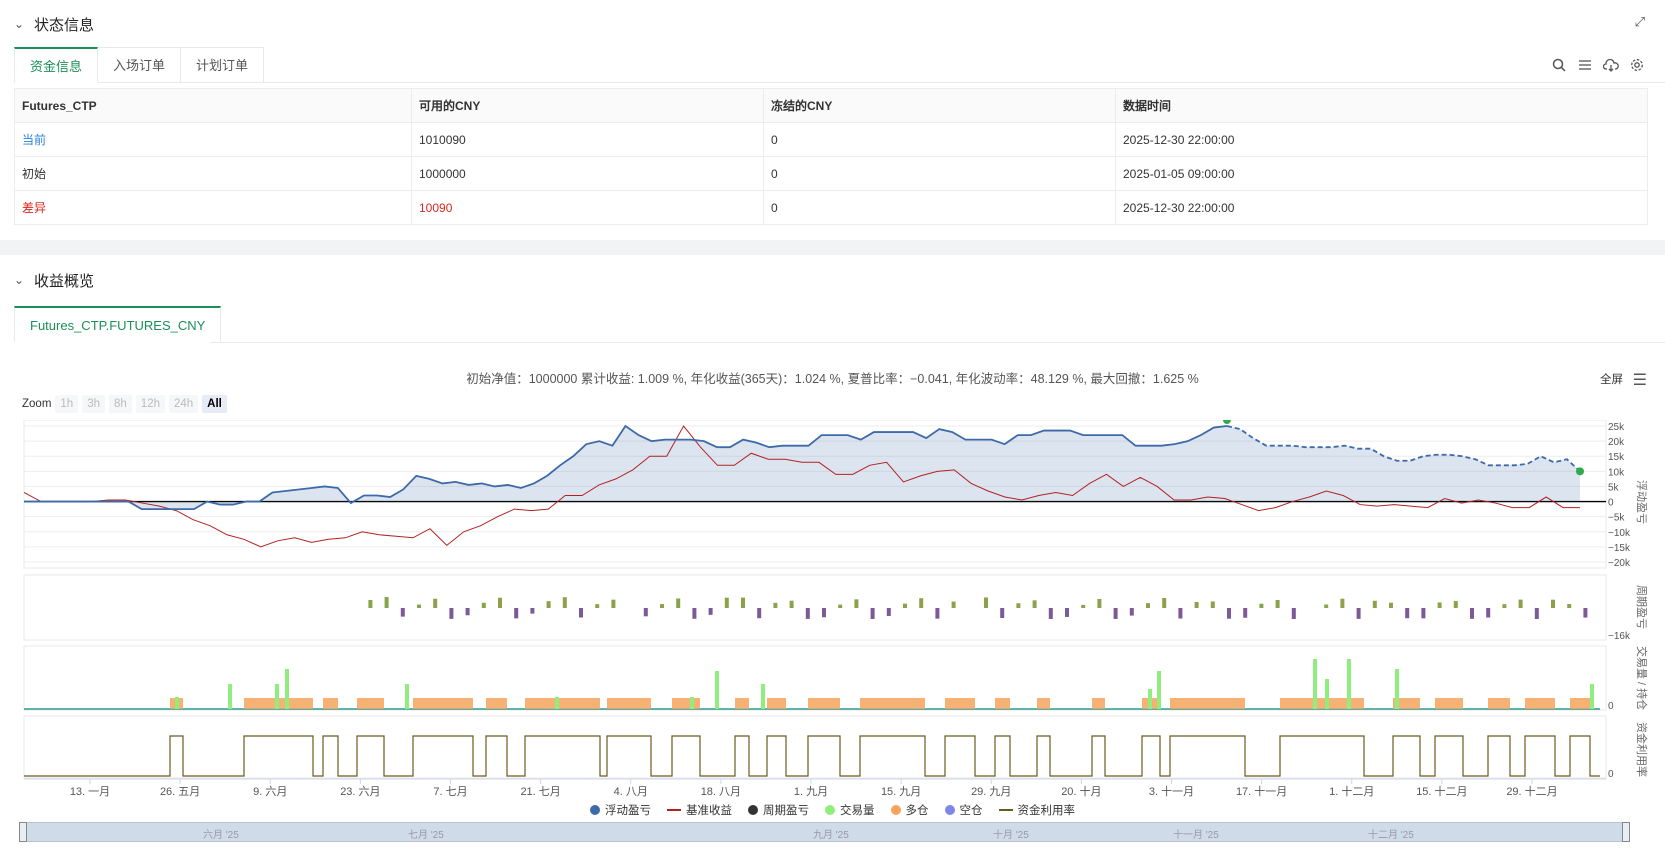 The image size is (1665, 850). I want to click on row-label-difference: 差异, so click(213, 207).